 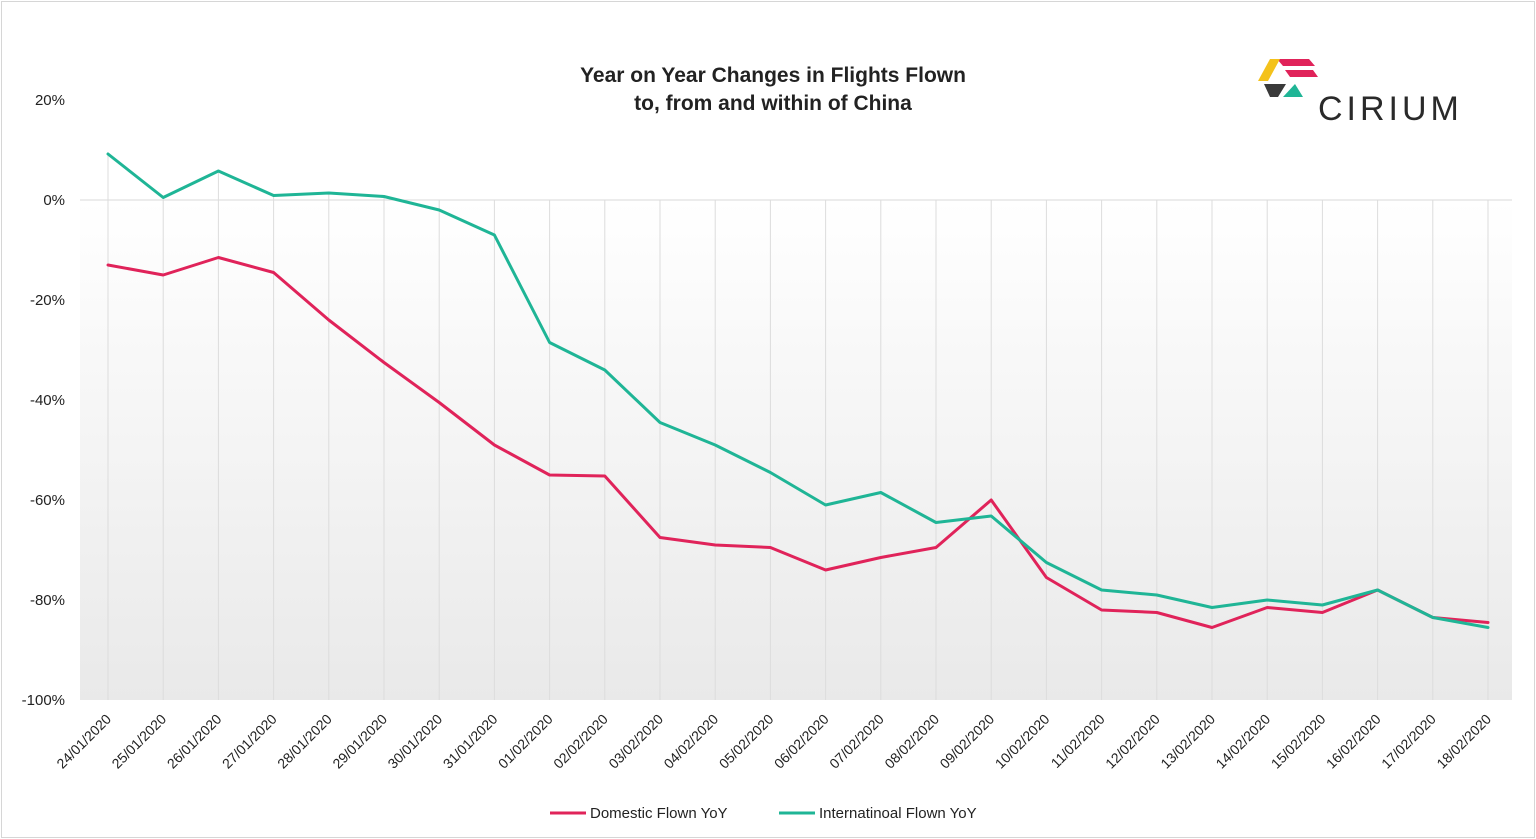 What do you see at coordinates (898, 813) in the screenshot?
I see `legend-label: Internatinoal Flown YoY` at bounding box center [898, 813].